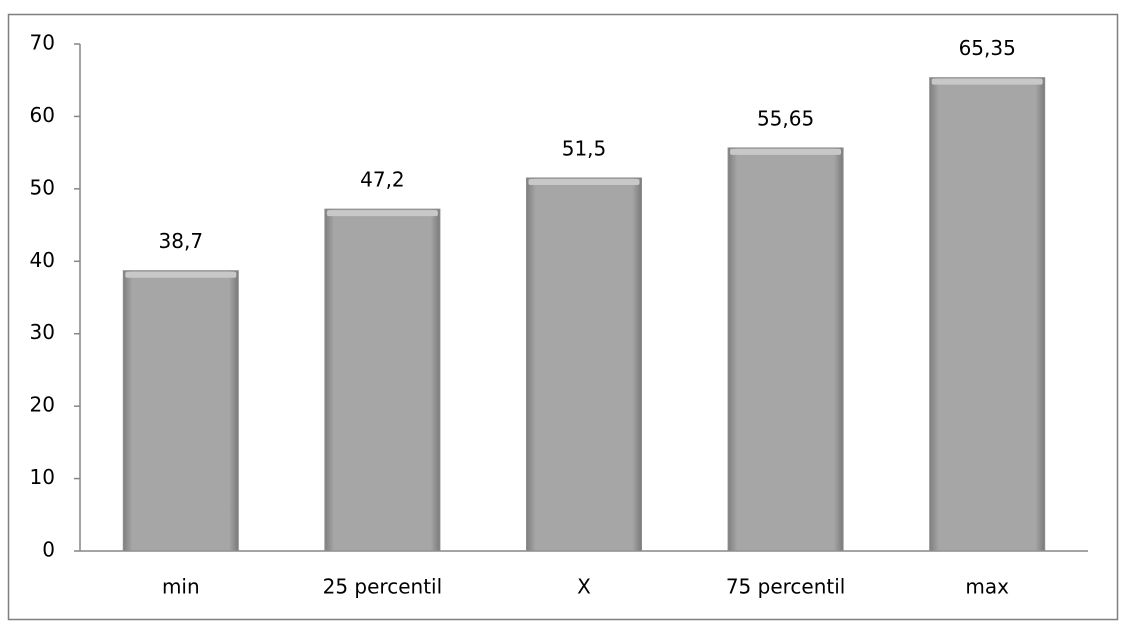 The image size is (1127, 629). I want to click on data-label: 65,35, so click(987, 48).